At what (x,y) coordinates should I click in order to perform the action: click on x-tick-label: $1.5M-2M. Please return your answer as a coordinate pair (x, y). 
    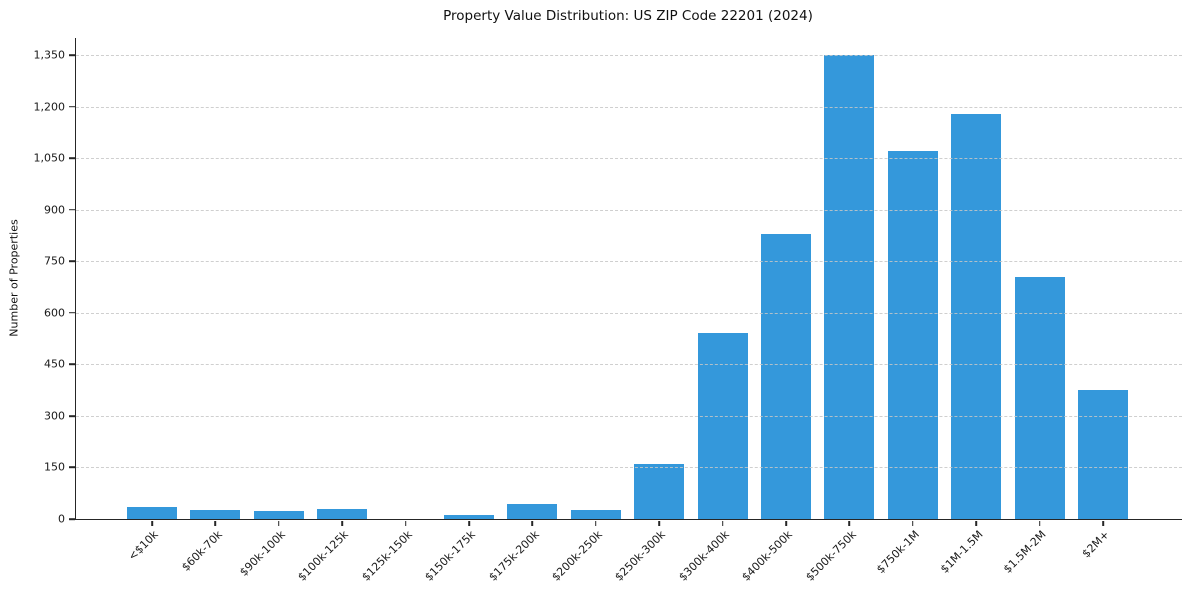
    Looking at the image, I should click on (1025, 552).